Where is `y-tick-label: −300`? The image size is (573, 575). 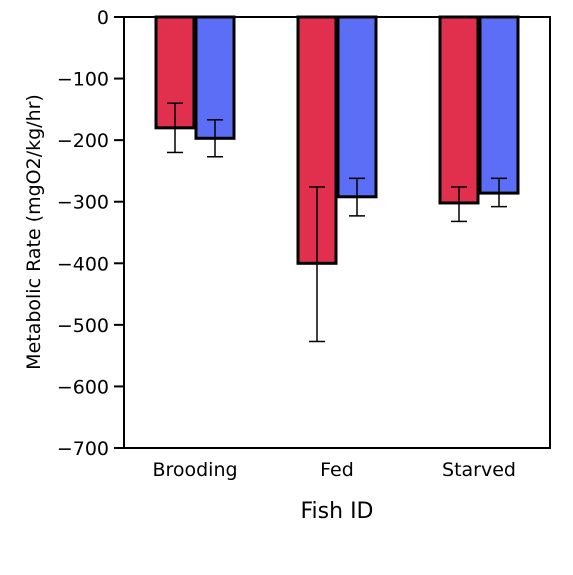 y-tick-label: −300 is located at coordinates (83, 203).